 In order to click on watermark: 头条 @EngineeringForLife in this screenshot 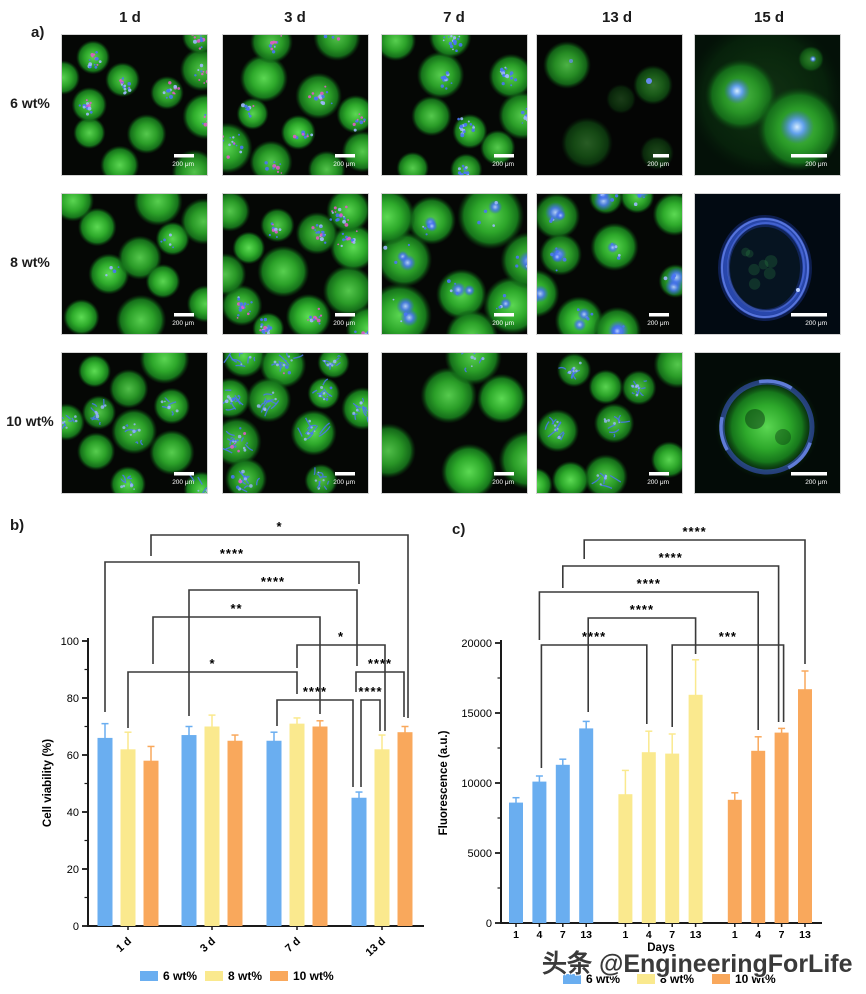, I will do `click(697, 964)`.